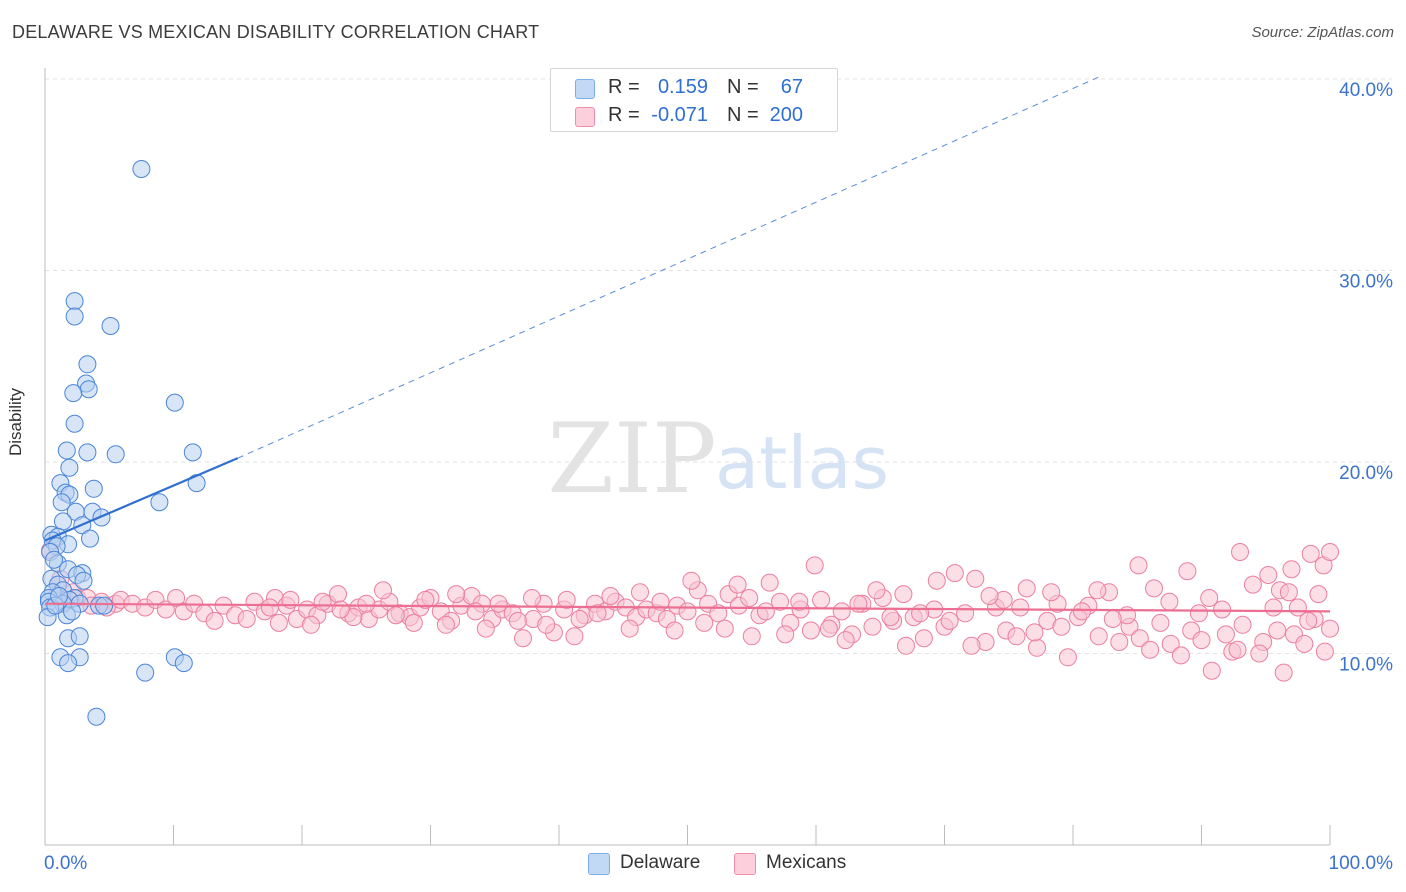 The image size is (1406, 892). I want to click on legend-n-value-delaware: 67, so click(791, 87).